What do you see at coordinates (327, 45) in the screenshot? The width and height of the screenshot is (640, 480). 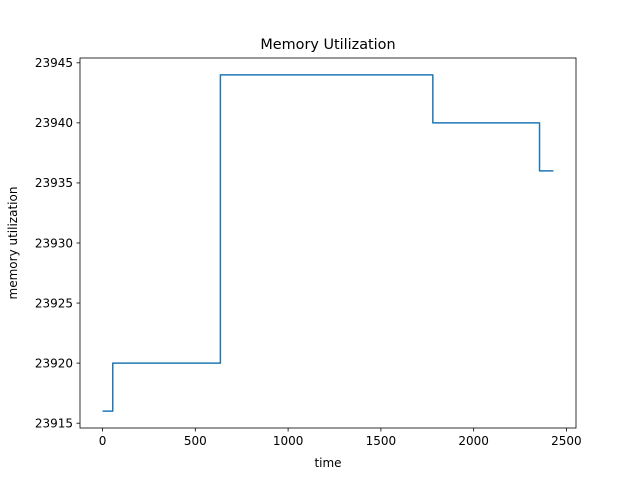 I see `chart-title: Memory Utilization` at bounding box center [327, 45].